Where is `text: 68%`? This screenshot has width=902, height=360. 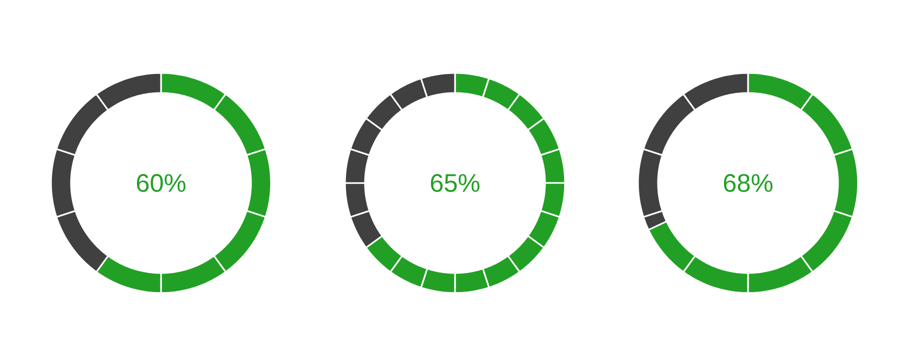 text: 68% is located at coordinates (748, 183).